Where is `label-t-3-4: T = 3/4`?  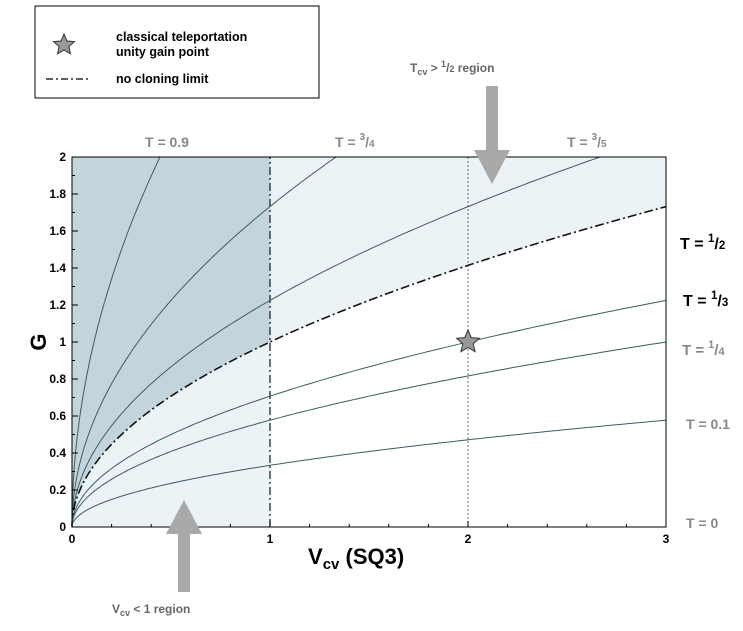 label-t-3-4: T = 3/4 is located at coordinates (355, 141).